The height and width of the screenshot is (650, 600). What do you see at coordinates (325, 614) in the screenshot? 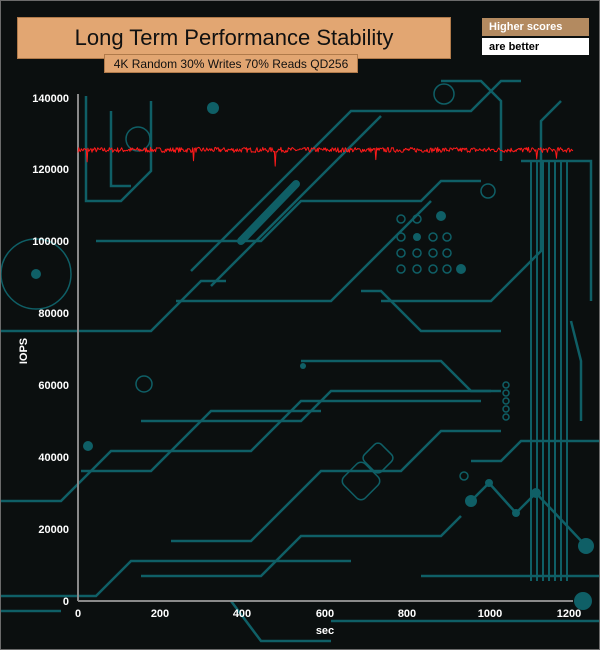
I see `x-tick-label: 600` at bounding box center [325, 614].